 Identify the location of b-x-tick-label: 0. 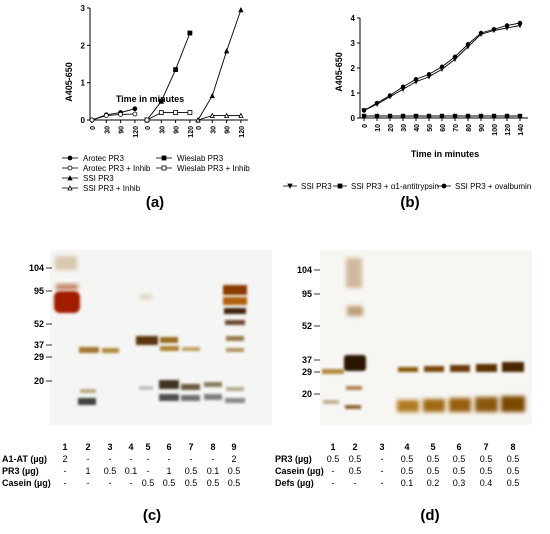
(365, 126).